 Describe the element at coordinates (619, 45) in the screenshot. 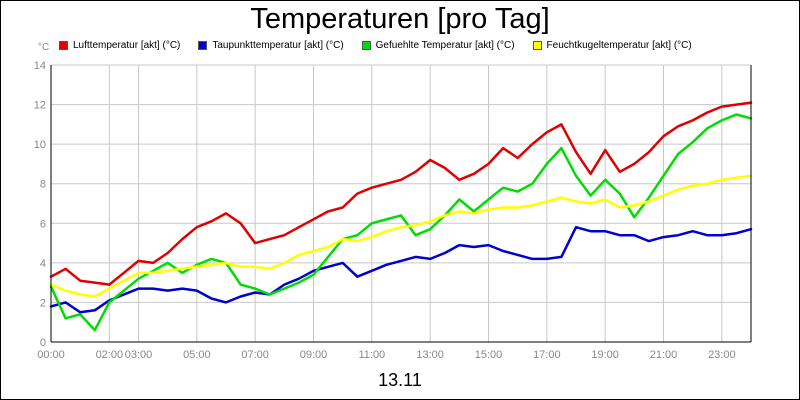

I see `legend-label: Feuchtkugeltemperatur [akt] (°C)` at that location.